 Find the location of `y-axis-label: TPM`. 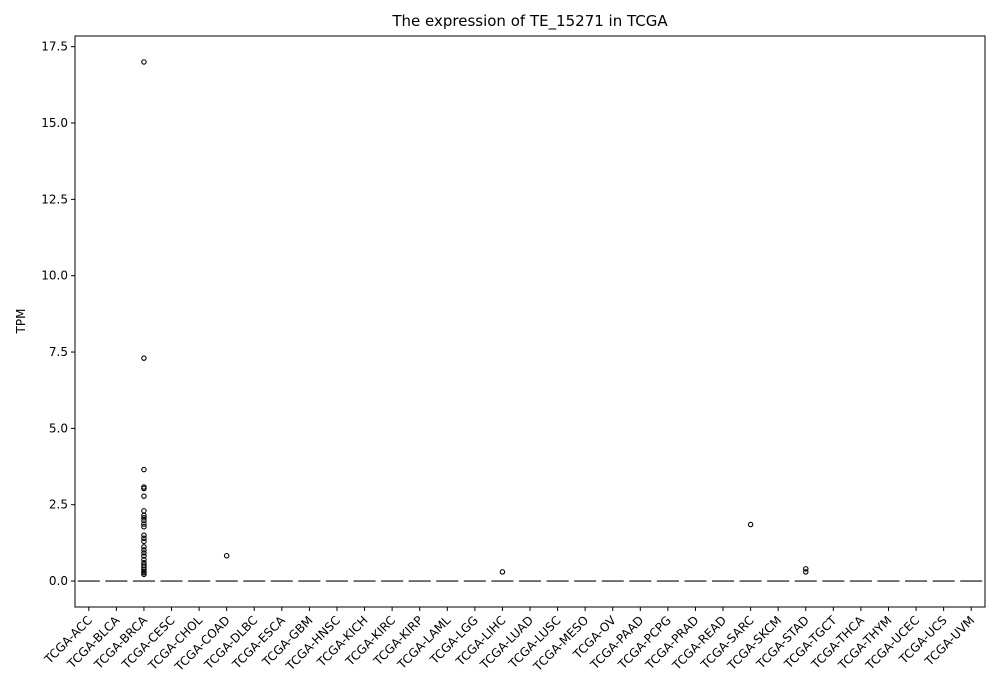

y-axis-label: TPM is located at coordinates (21, 322).